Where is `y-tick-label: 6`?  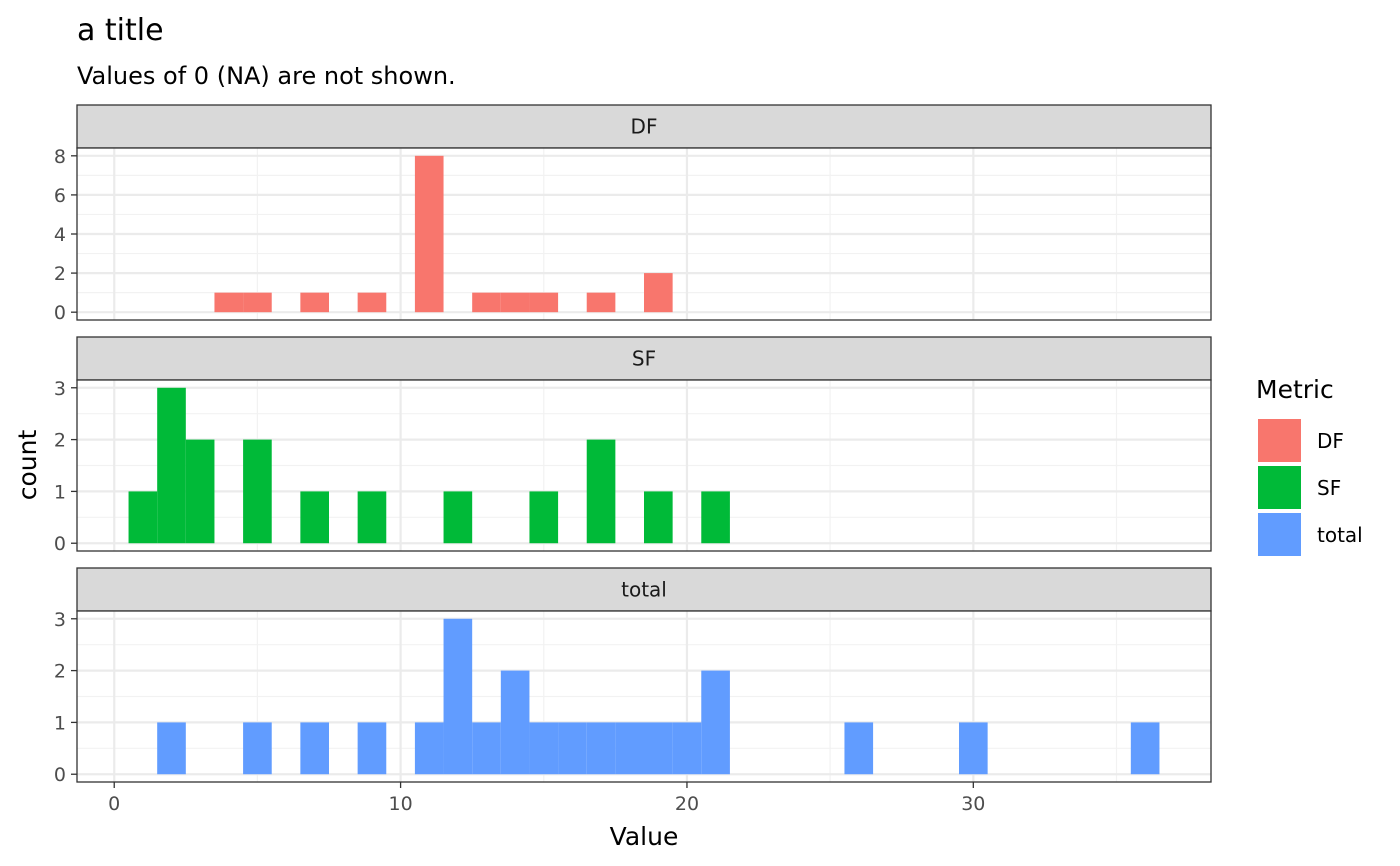 y-tick-label: 6 is located at coordinates (60, 196).